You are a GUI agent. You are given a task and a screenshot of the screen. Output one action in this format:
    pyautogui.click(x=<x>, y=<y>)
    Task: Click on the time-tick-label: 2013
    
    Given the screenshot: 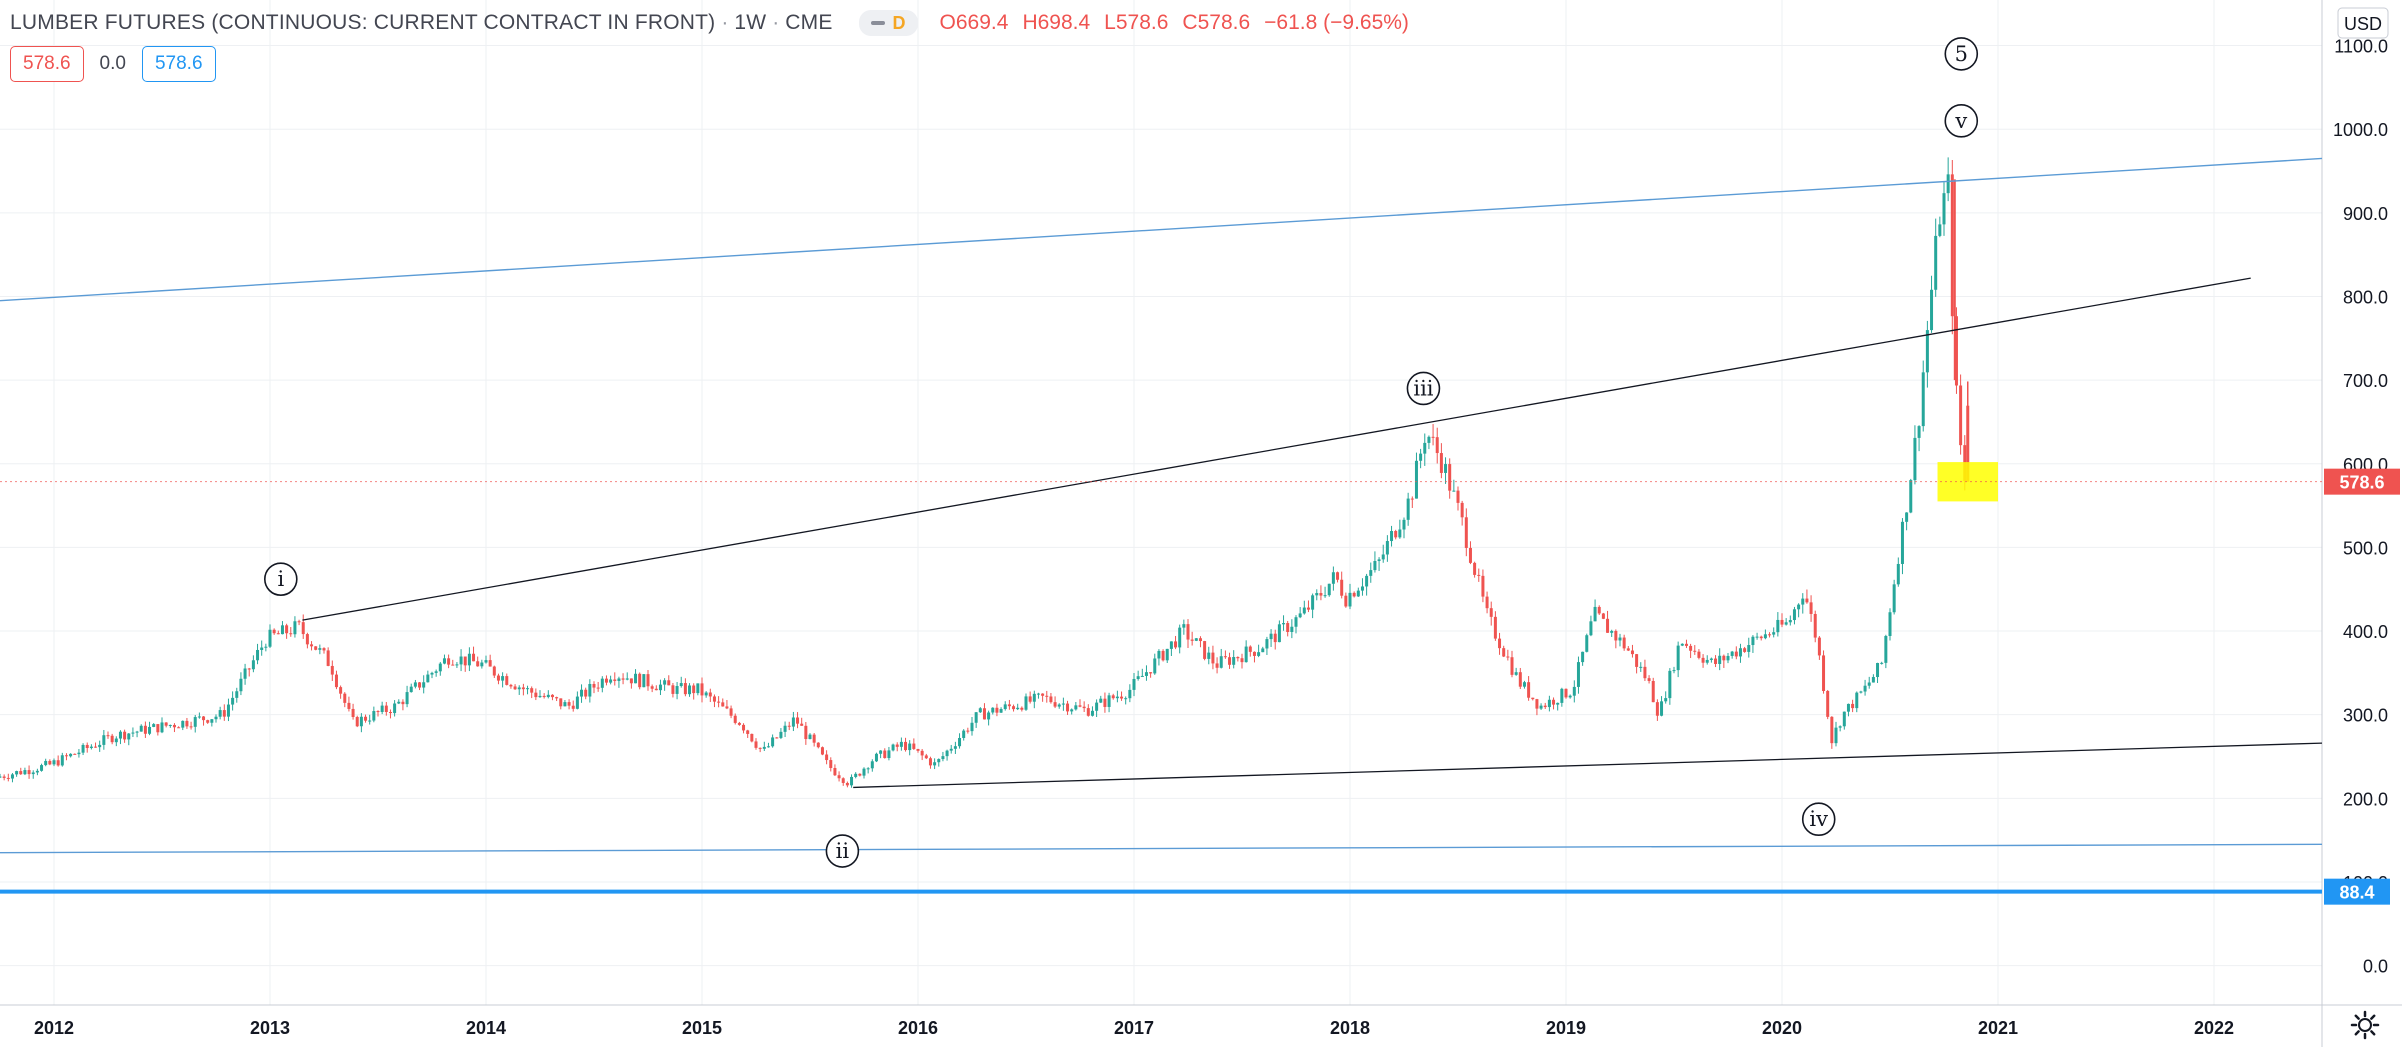 What is the action you would take?
    pyautogui.click(x=270, y=1028)
    